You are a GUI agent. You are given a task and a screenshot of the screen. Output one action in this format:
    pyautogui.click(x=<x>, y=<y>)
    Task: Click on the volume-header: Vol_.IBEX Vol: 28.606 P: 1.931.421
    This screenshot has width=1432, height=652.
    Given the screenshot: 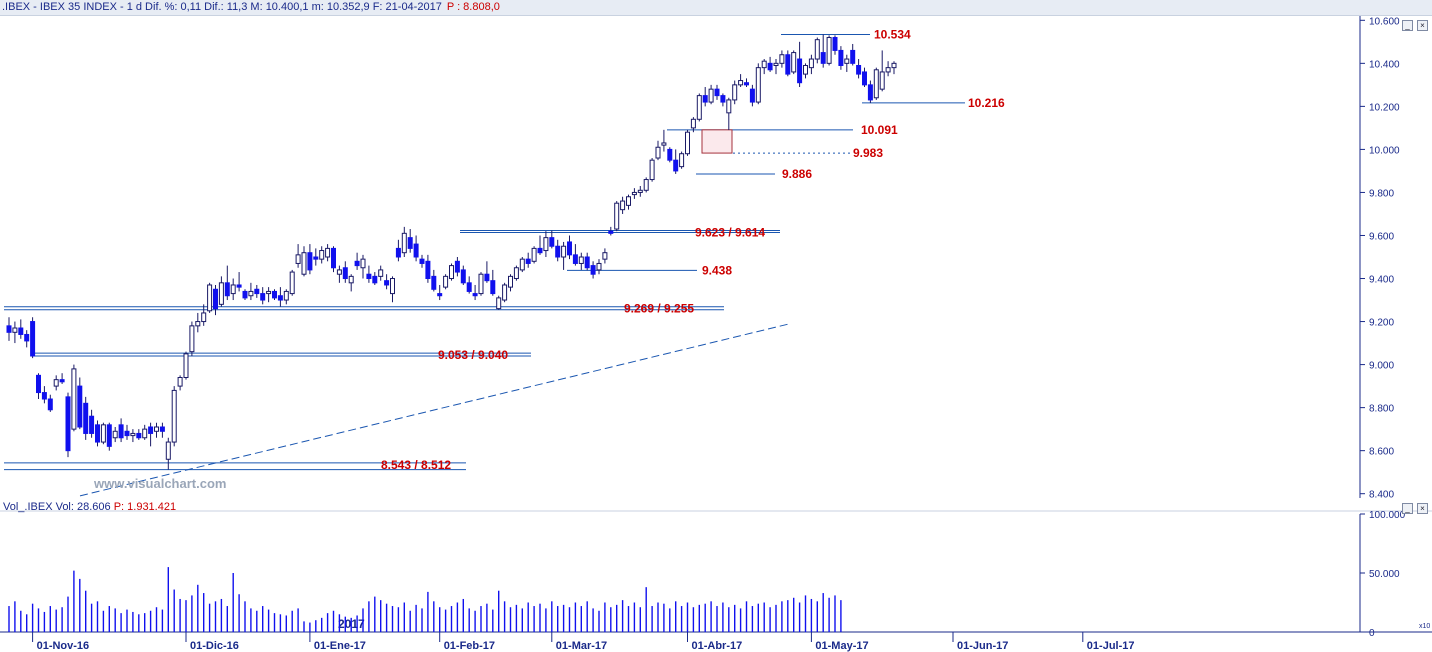 What is the action you would take?
    pyautogui.click(x=89, y=507)
    